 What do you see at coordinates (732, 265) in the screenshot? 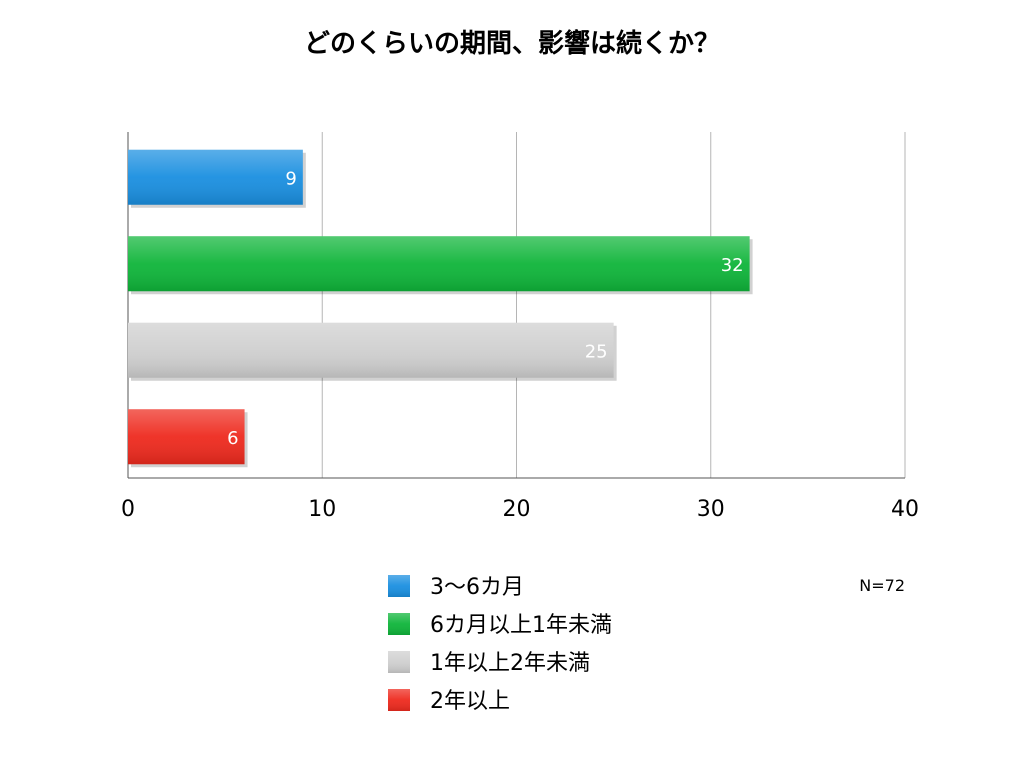
I see `bar-value-label: 32` at bounding box center [732, 265].